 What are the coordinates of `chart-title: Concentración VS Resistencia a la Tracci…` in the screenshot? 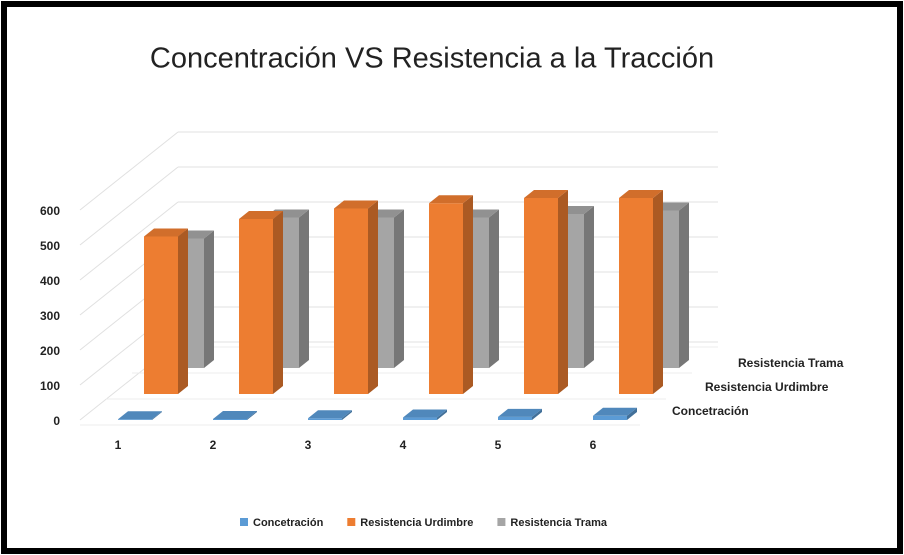 It's located at (432, 59).